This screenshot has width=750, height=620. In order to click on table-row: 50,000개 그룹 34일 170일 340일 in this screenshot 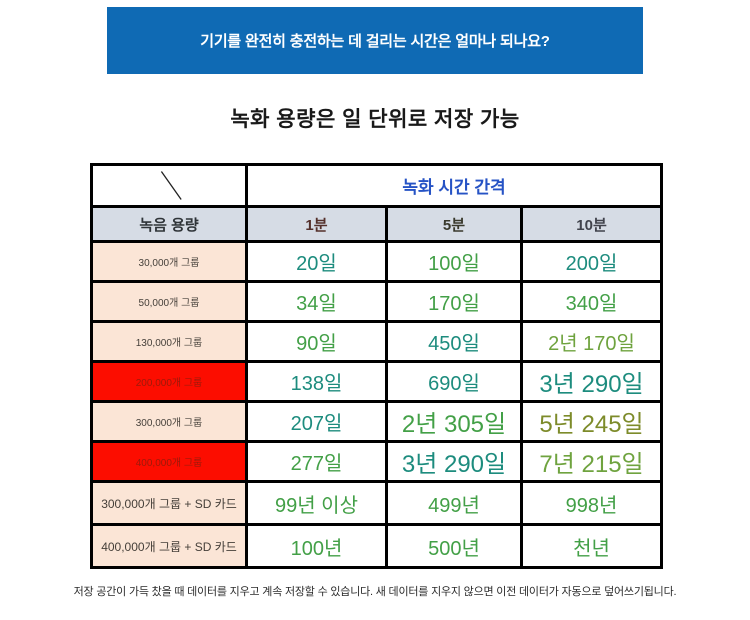, I will do `click(377, 301)`.